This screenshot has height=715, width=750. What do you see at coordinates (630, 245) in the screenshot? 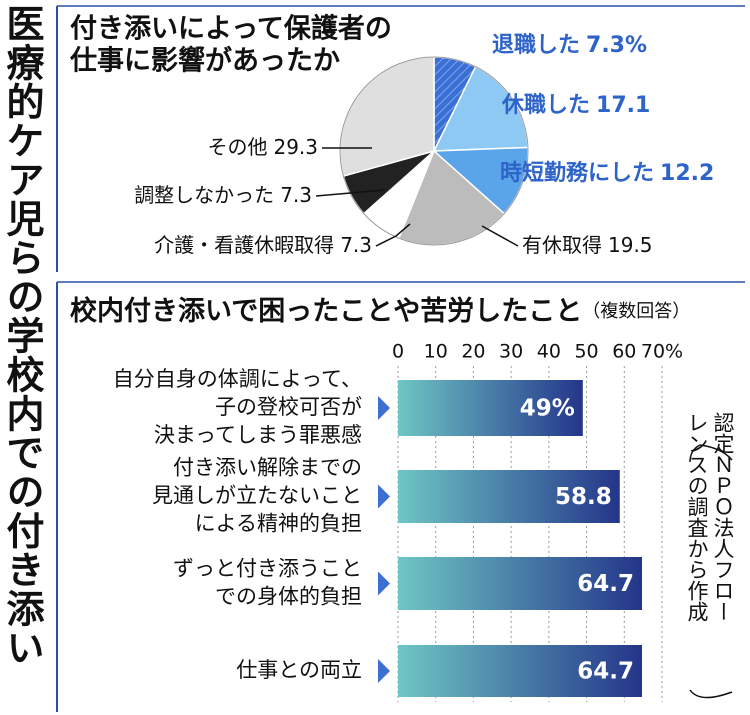
I see `slice-value: 19.5` at bounding box center [630, 245].